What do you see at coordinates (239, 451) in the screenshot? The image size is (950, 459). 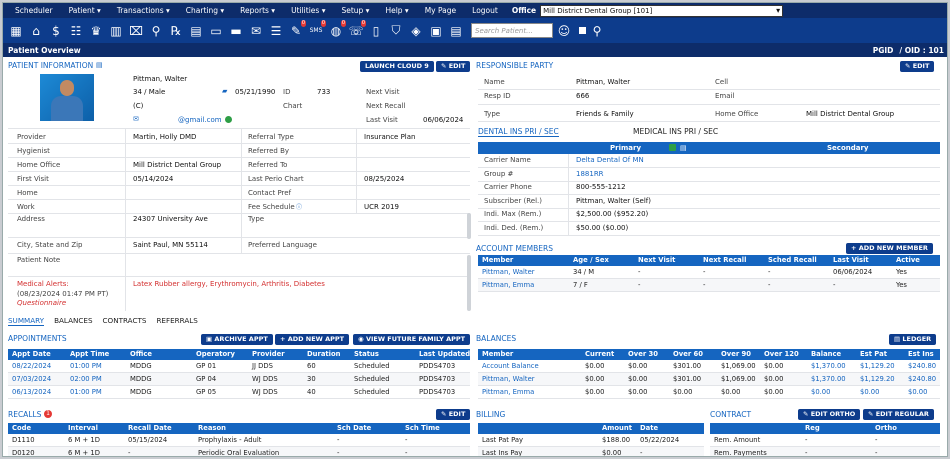 I see `table-row: D0120 6 M + 1D - Periodic Oral Evaluation - -` at bounding box center [239, 451].